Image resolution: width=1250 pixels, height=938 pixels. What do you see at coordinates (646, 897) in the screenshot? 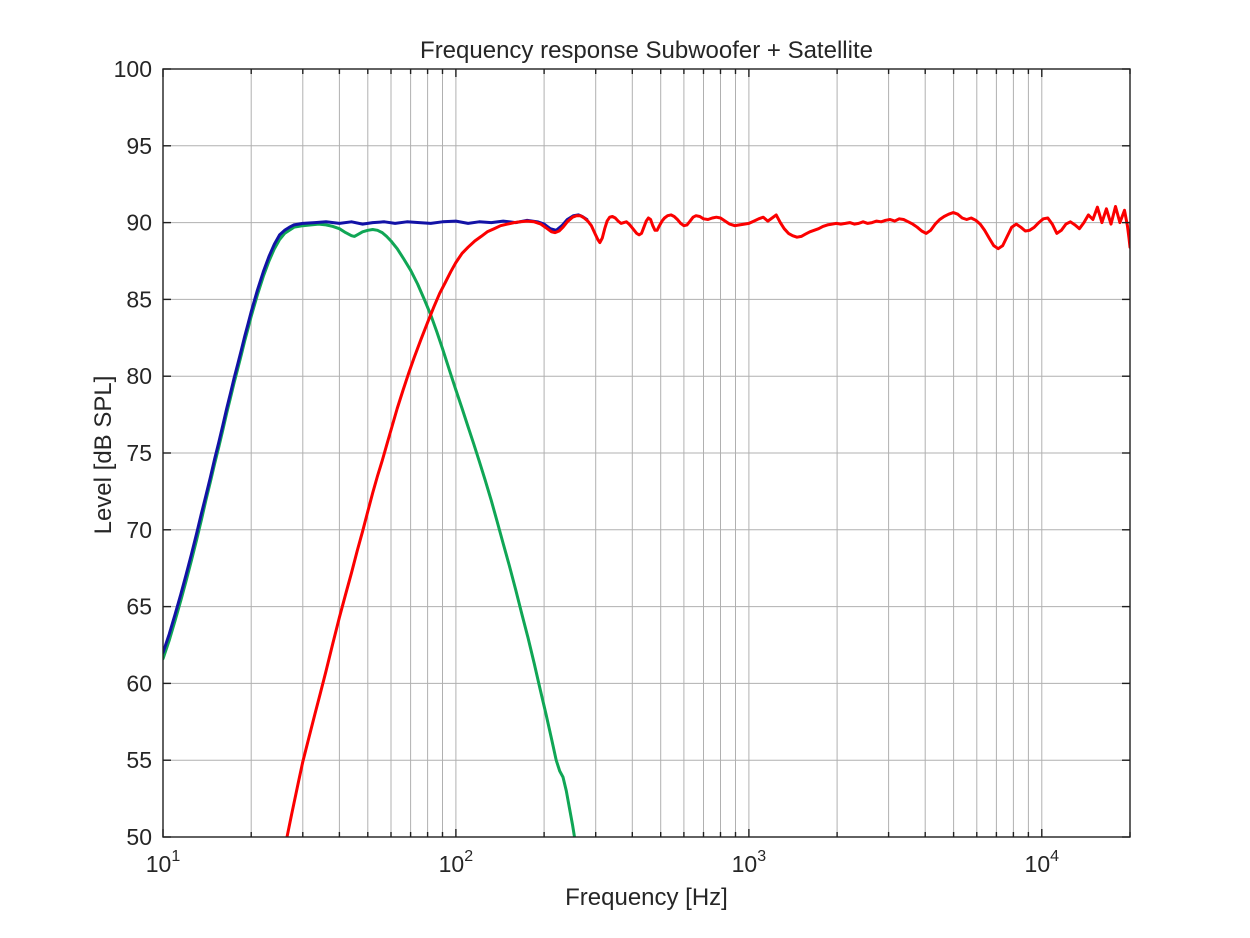
I see `x-axis-label: Frequency [Hz]` at bounding box center [646, 897].